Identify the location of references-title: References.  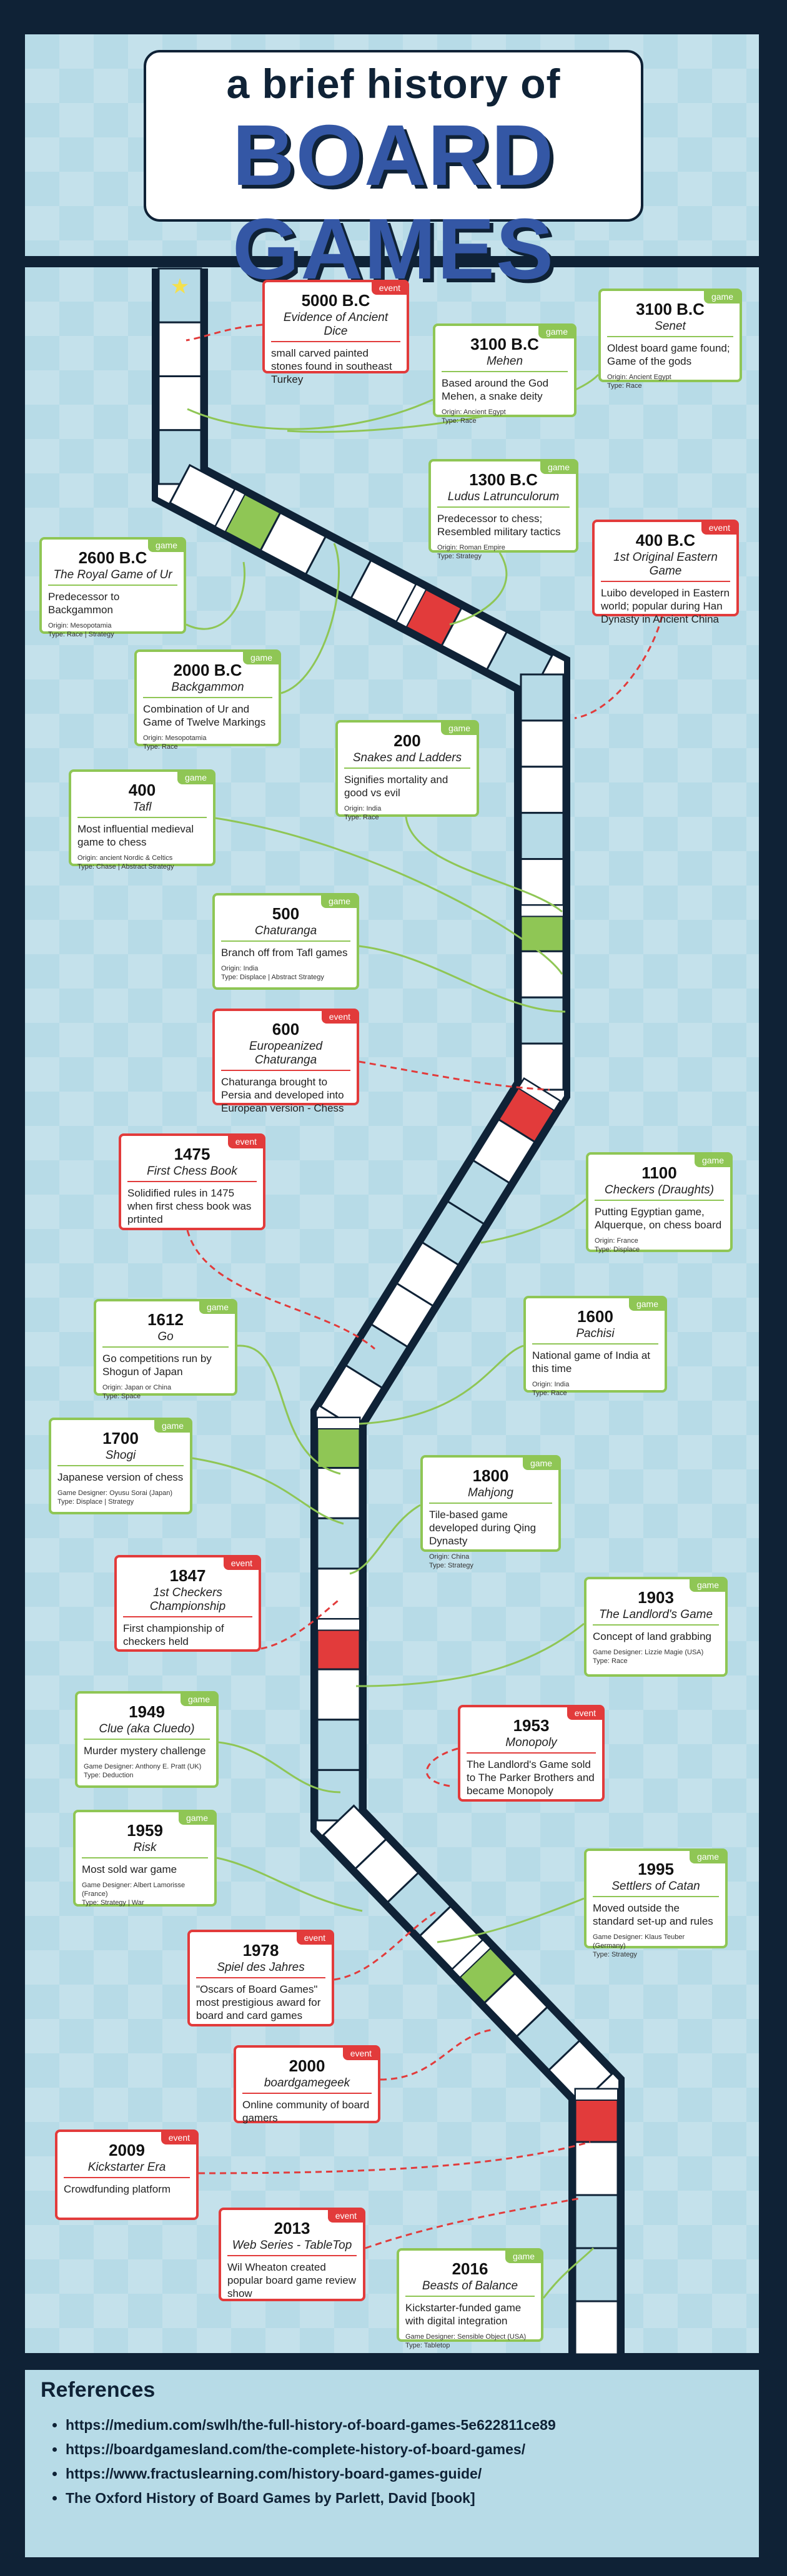
(99, 2390).